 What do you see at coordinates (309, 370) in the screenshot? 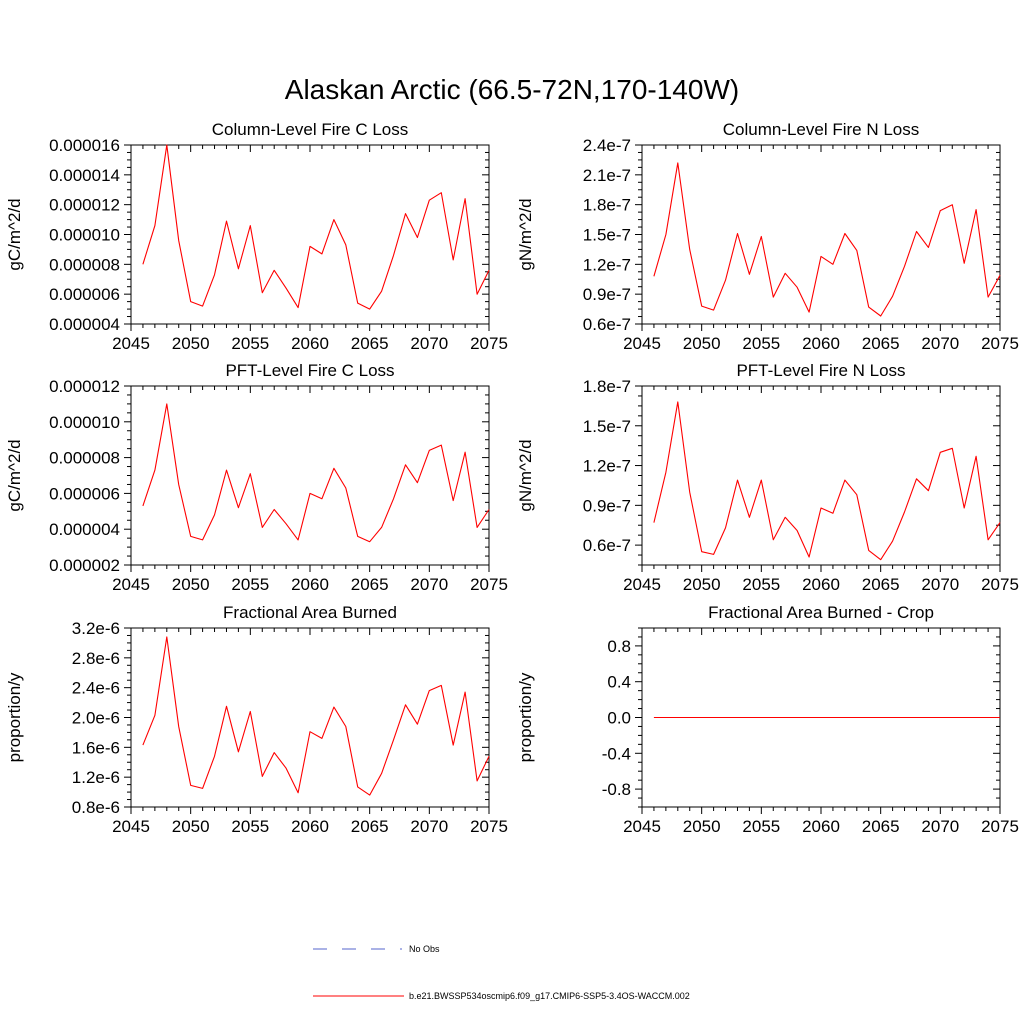
I see `panel-title: PFT-Level Fire C Loss` at bounding box center [309, 370].